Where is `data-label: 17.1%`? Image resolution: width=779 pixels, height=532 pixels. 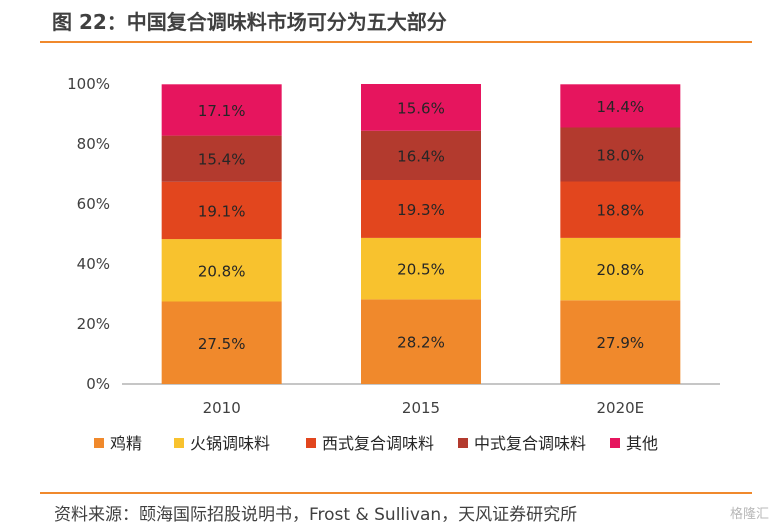
data-label: 17.1% is located at coordinates (222, 111).